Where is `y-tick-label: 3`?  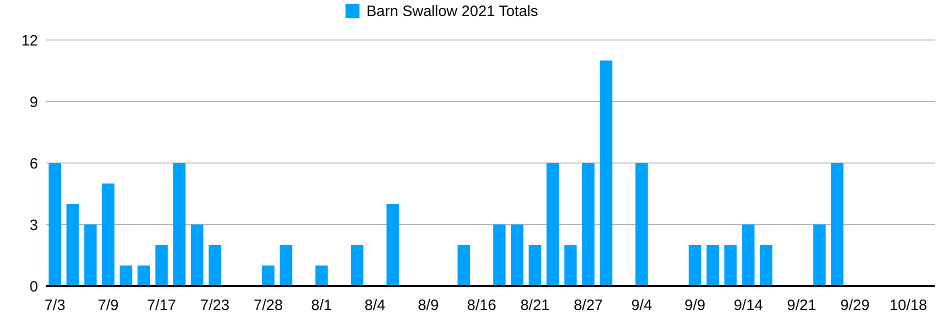
y-tick-label: 3 is located at coordinates (34, 225).